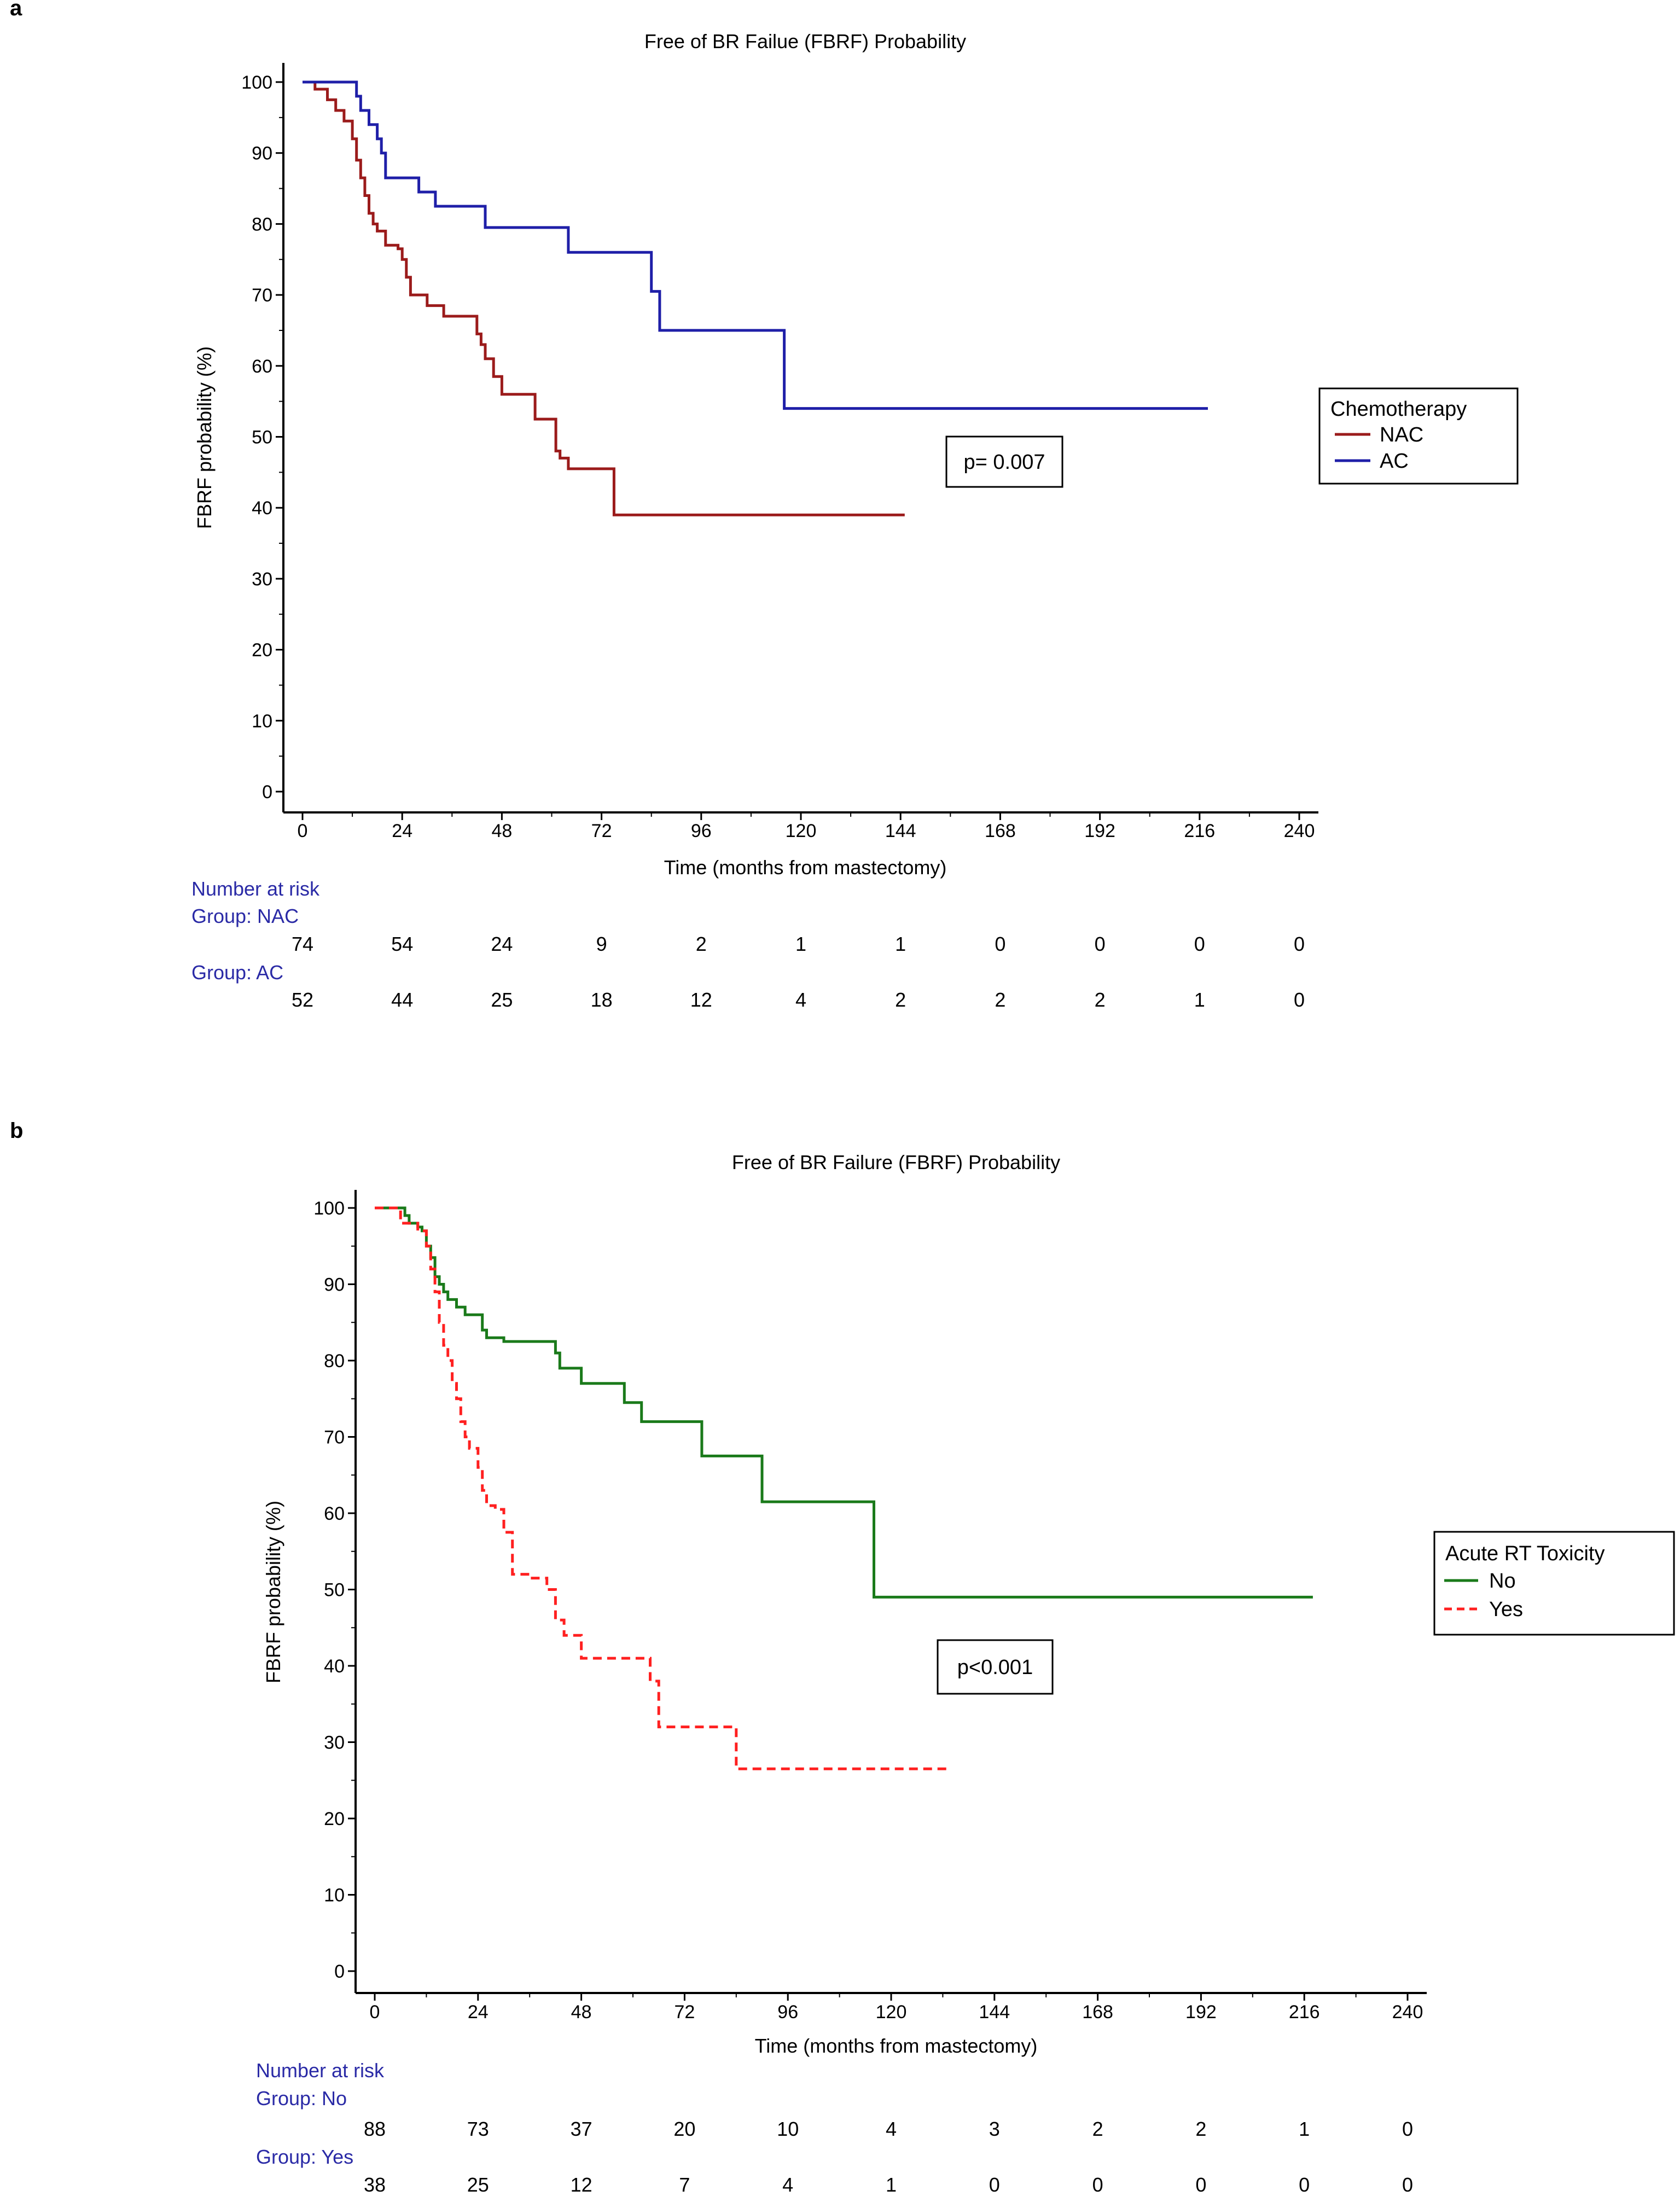  I want to click on panel-b-risk-group-no: Group: No, so click(301, 2098).